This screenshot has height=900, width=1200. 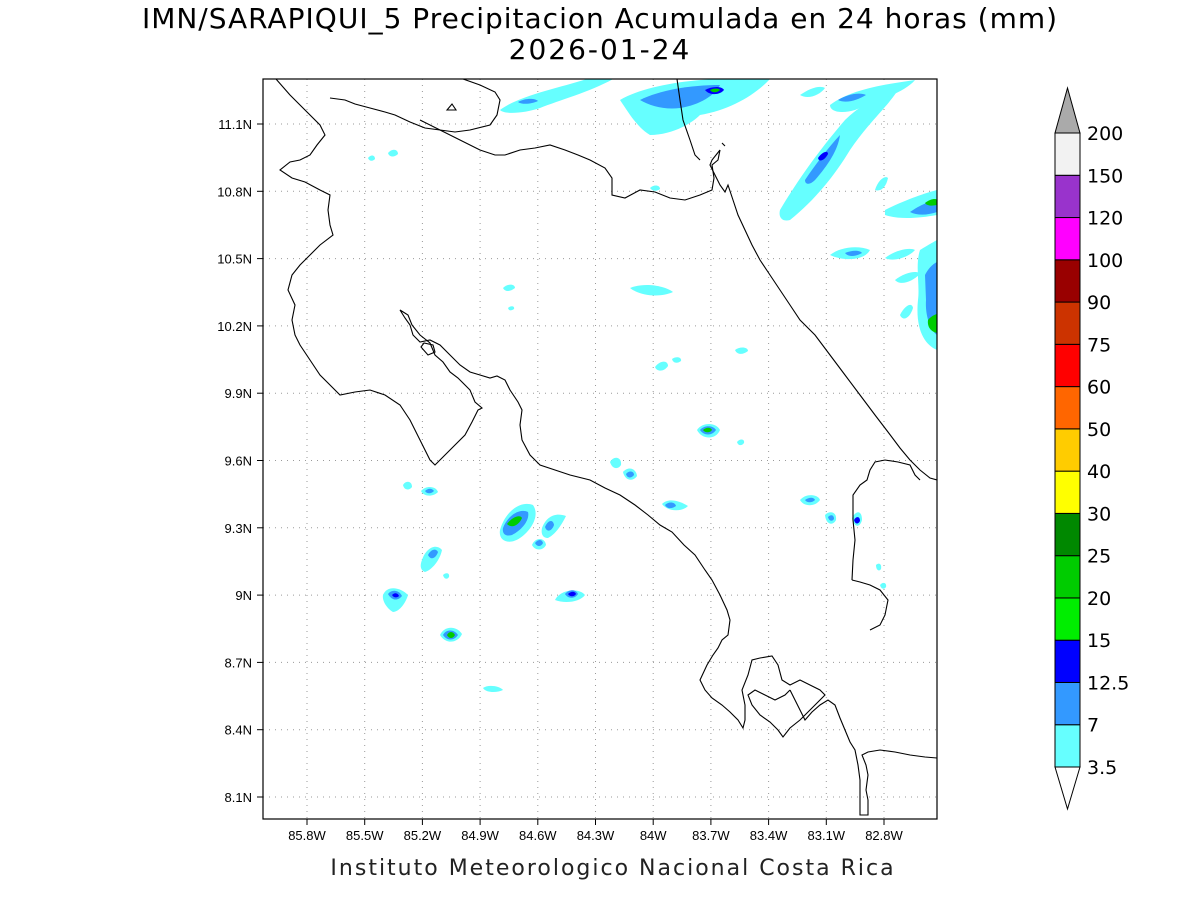 I want to click on lon-tick-label: 83.1W, so click(x=827, y=835).